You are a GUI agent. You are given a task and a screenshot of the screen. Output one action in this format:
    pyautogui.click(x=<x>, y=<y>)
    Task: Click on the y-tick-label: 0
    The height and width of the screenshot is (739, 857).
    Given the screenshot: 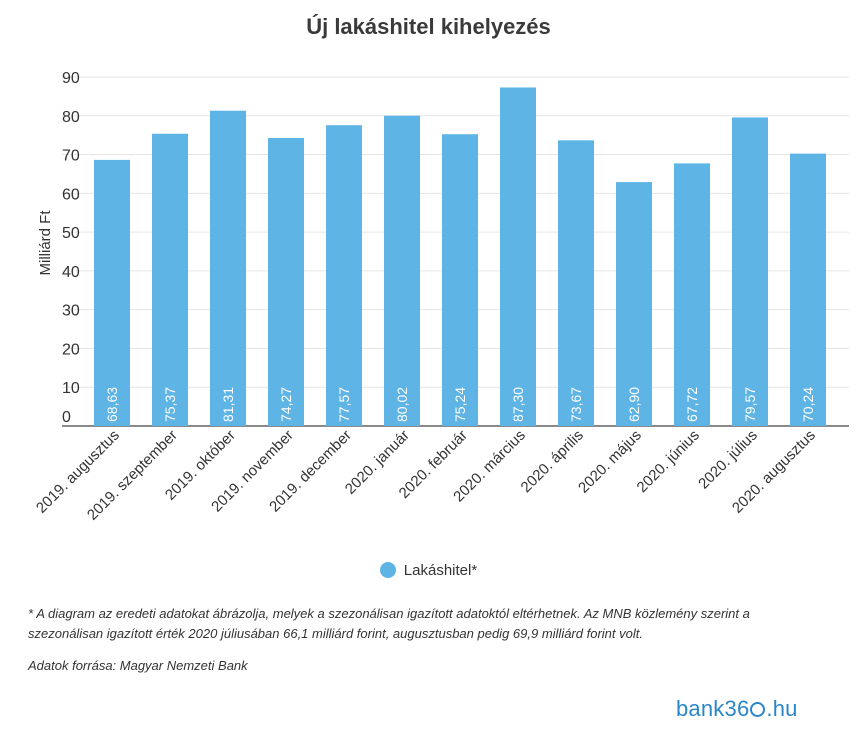 What is the action you would take?
    pyautogui.click(x=66, y=417)
    